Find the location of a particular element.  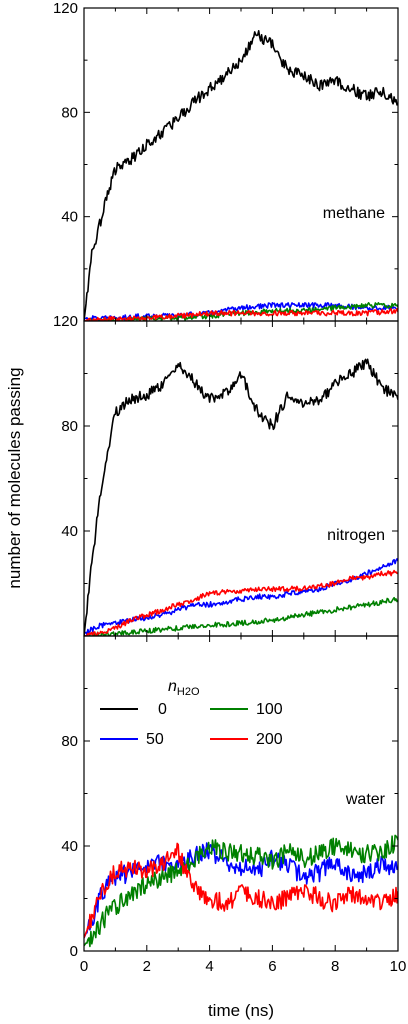

legend-label-100: 100 is located at coordinates (269, 709).